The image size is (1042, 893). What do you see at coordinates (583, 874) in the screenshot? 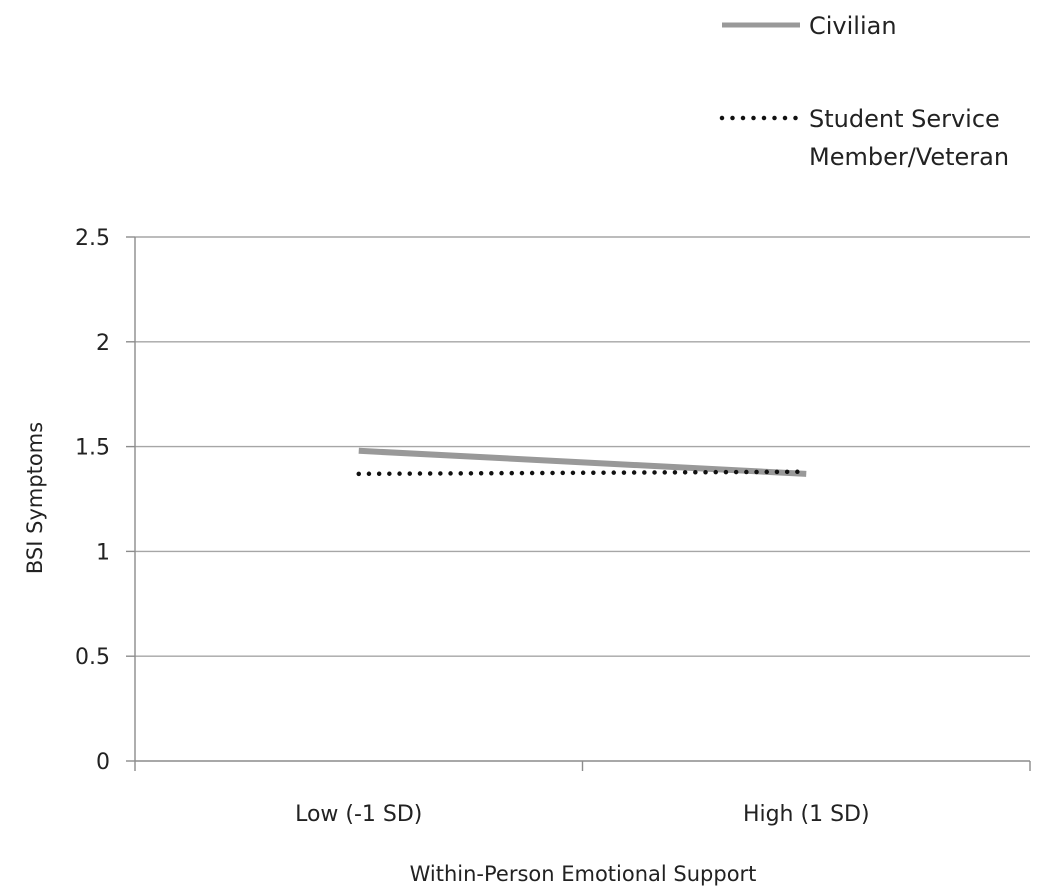
I see `x-axis-label: Within-Person Emotional Support` at bounding box center [583, 874].